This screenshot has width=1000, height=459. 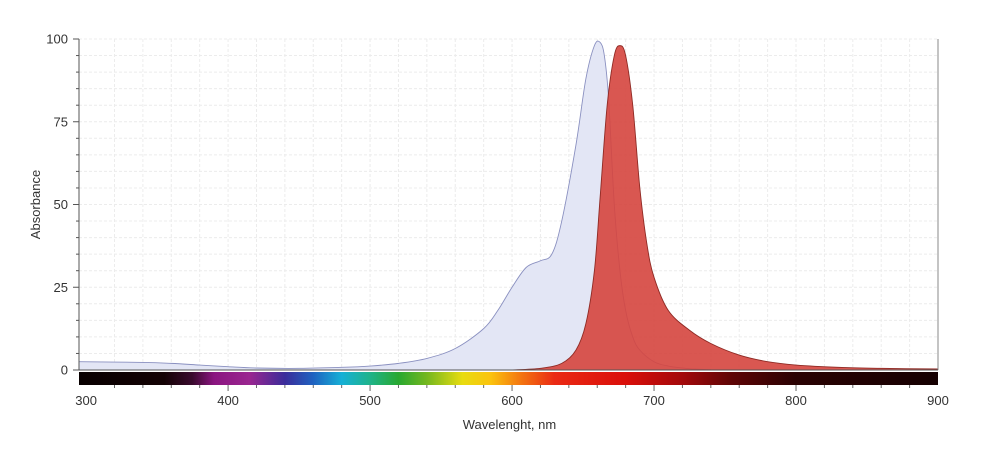 I want to click on x-tick-label: 300, so click(x=86, y=400).